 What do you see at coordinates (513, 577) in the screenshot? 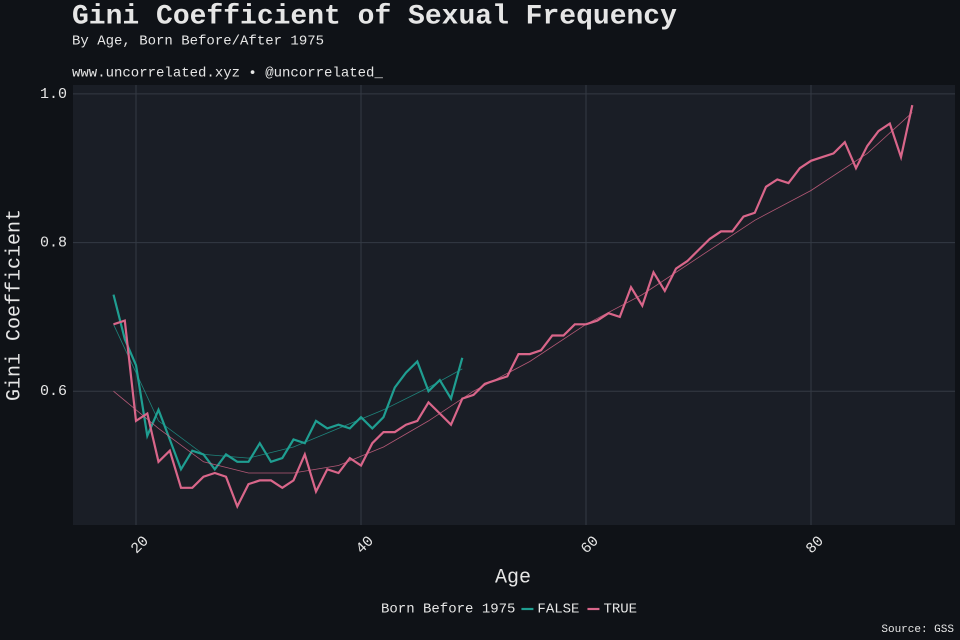
I see `x-axis-label: Age` at bounding box center [513, 577].